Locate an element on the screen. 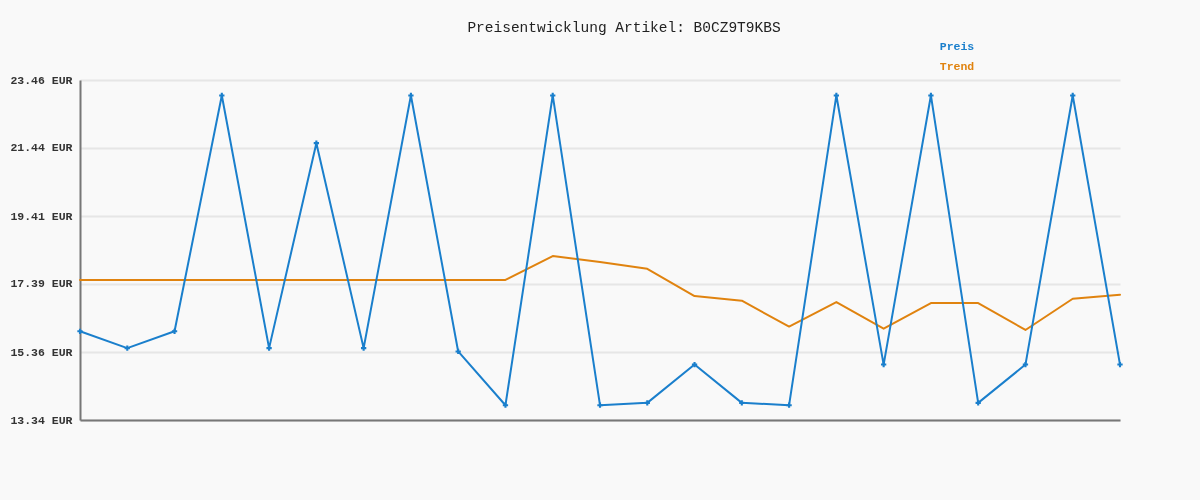 Image resolution: width=1200 pixels, height=500 pixels. y-tick-label: 19.41 EUR is located at coordinates (41, 216).